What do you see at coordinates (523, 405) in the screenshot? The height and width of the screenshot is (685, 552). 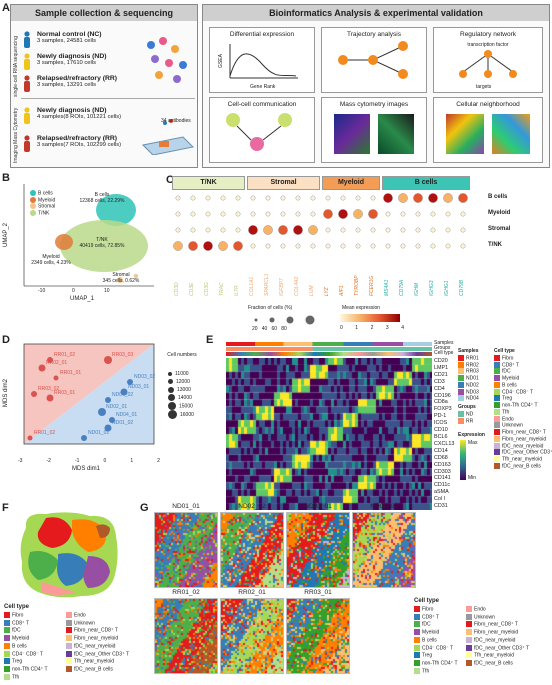 I see `legend-item: non-Tfh CD4⁺ T` at bounding box center [523, 405].